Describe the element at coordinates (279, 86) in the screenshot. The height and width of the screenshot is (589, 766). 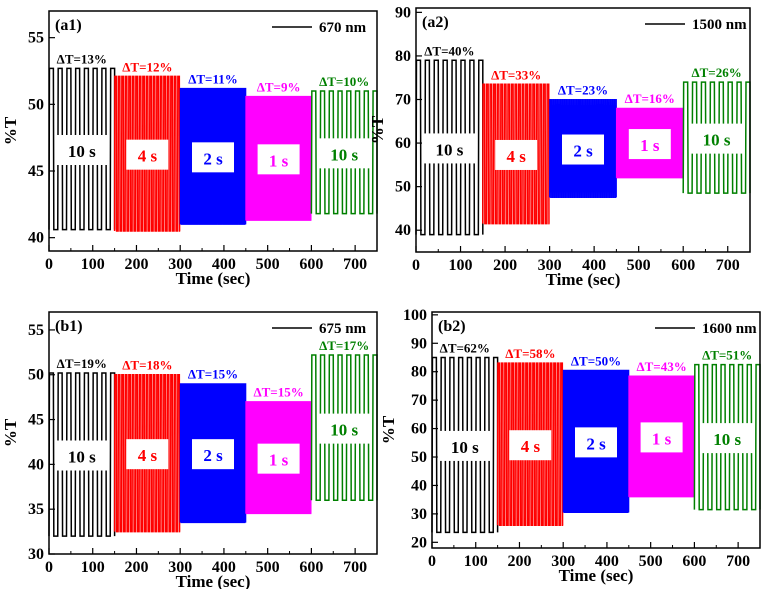
I see `delta-t-label: ΔT=9%` at that location.